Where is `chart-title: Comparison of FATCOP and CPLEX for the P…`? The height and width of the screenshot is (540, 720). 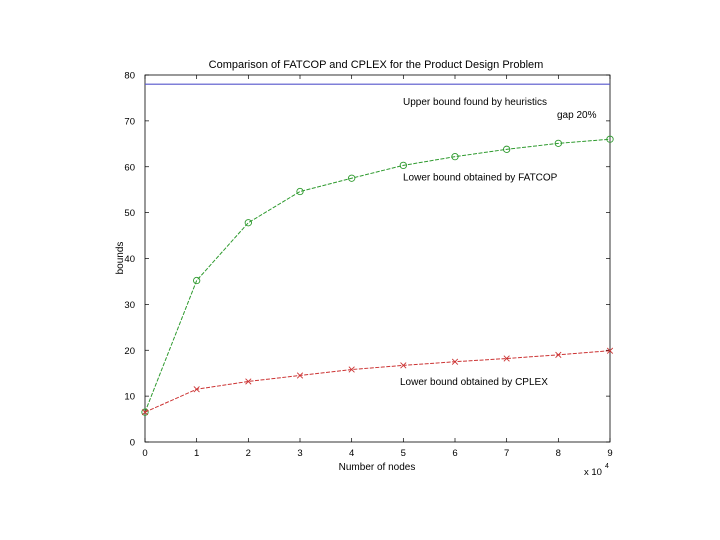 chart-title: Comparison of FATCOP and CPLEX for the P… is located at coordinates (376, 65).